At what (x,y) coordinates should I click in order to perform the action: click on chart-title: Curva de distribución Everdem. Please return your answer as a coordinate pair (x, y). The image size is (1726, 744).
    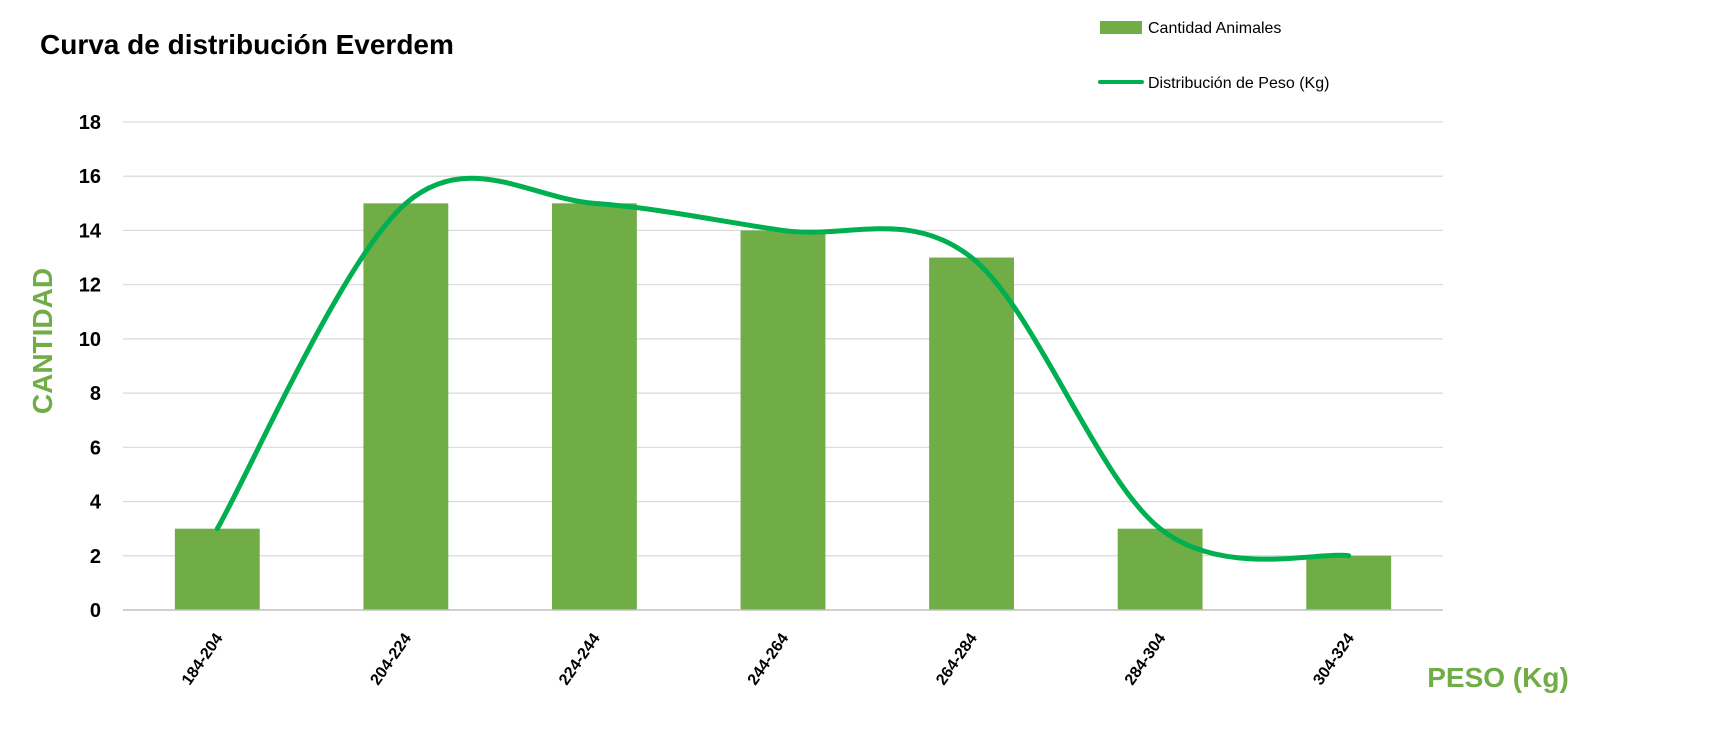
    Looking at the image, I should click on (247, 44).